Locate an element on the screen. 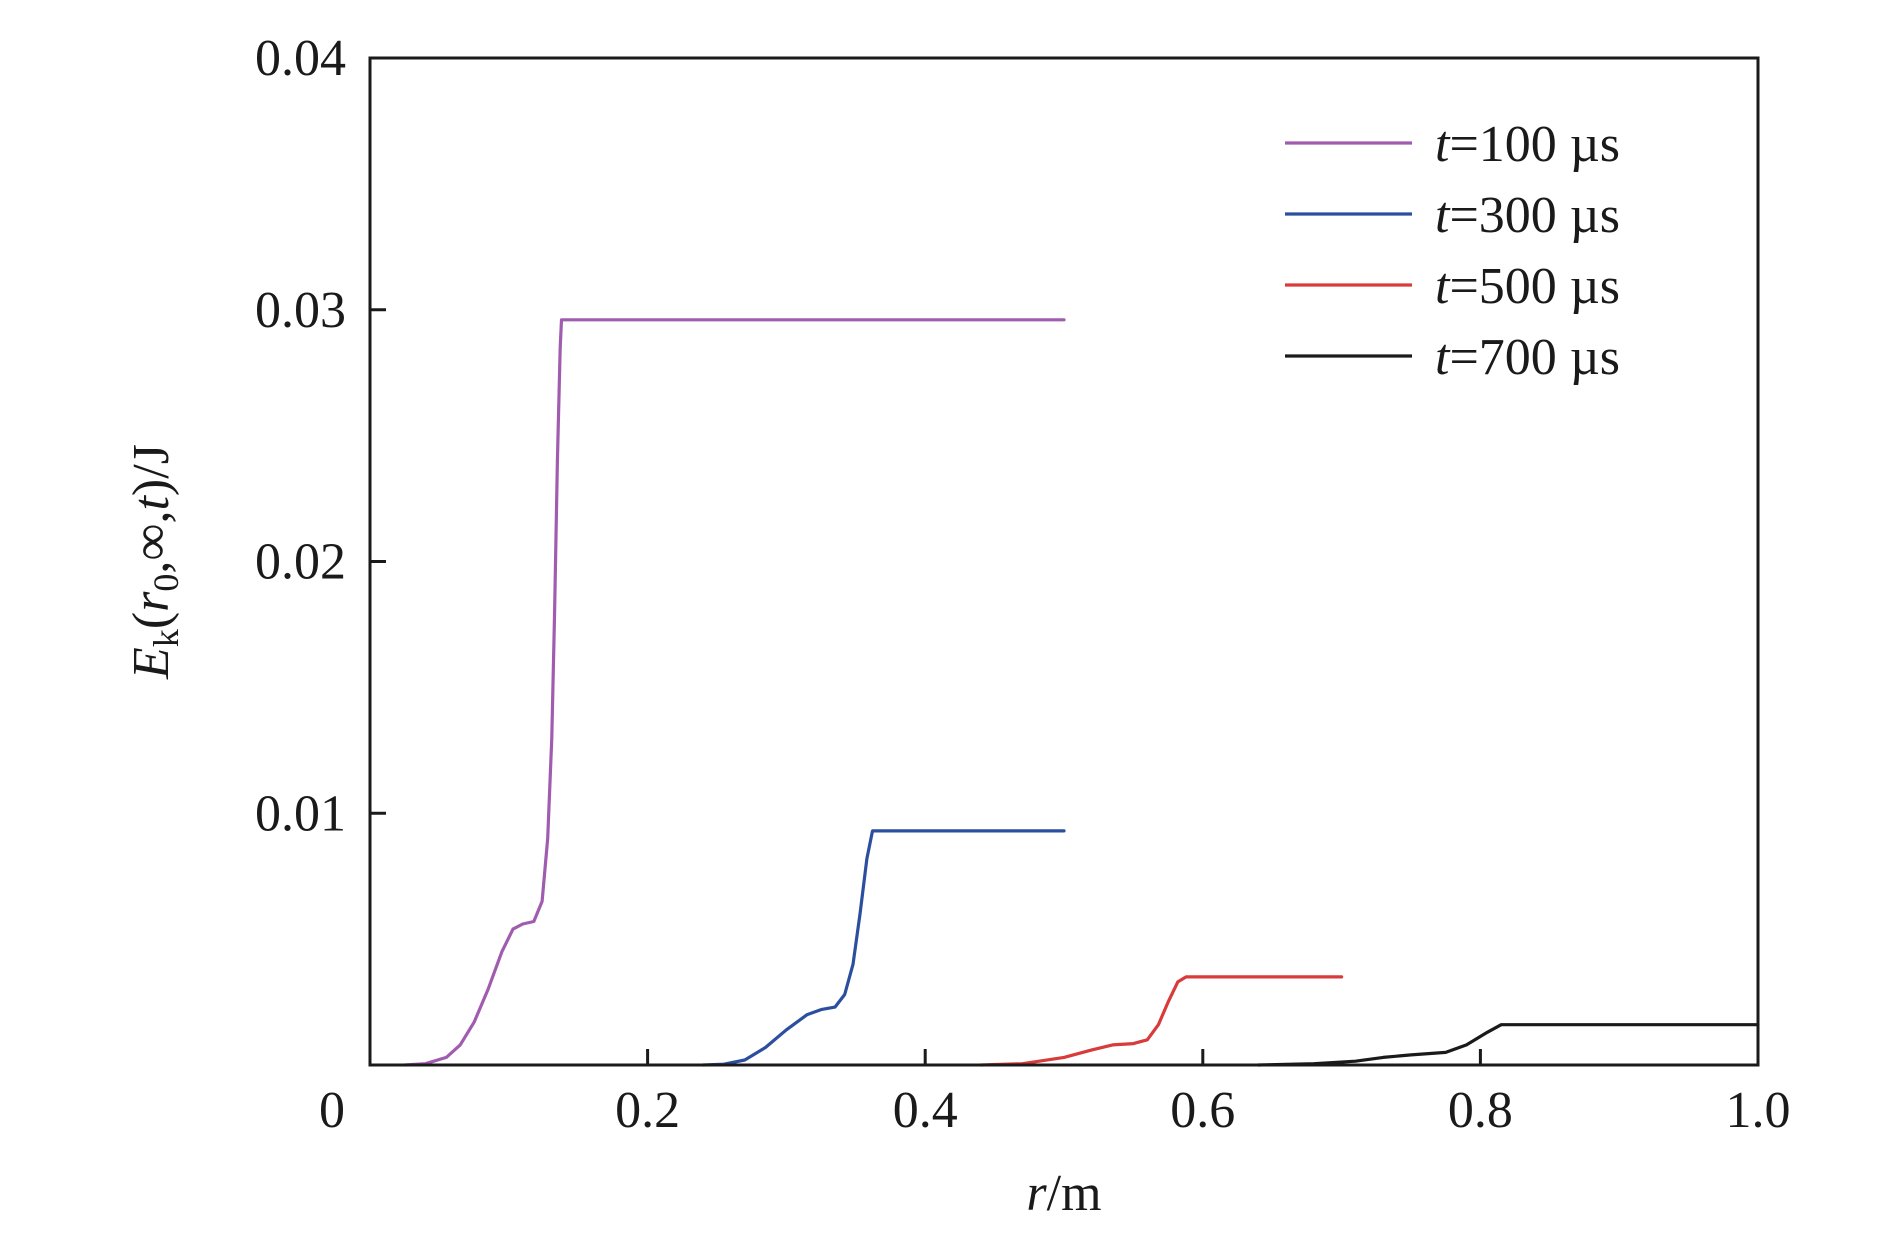  legend-value: =300 µs is located at coordinates (1534, 215).